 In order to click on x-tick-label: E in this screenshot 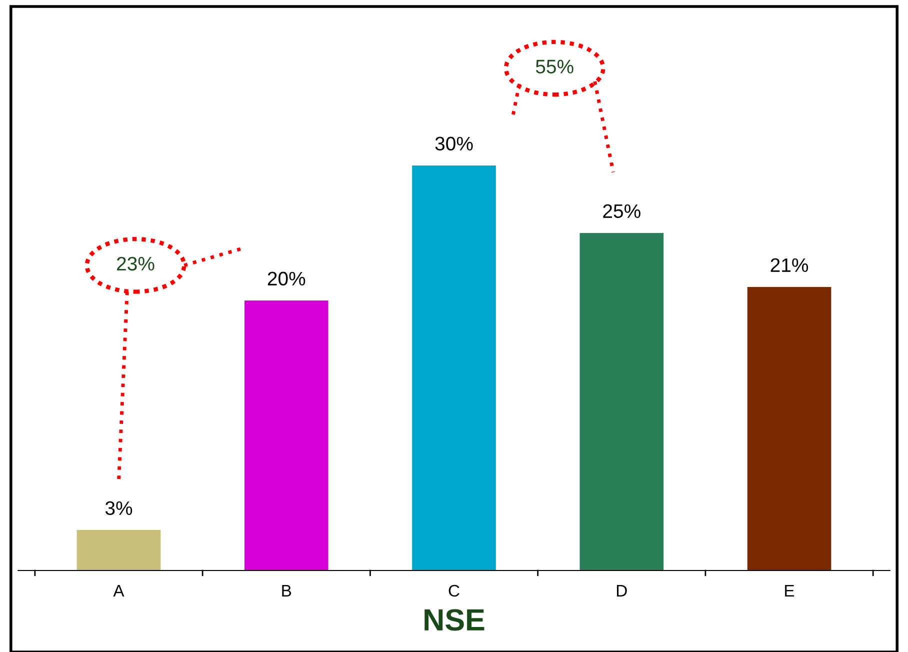, I will do `click(789, 590)`.